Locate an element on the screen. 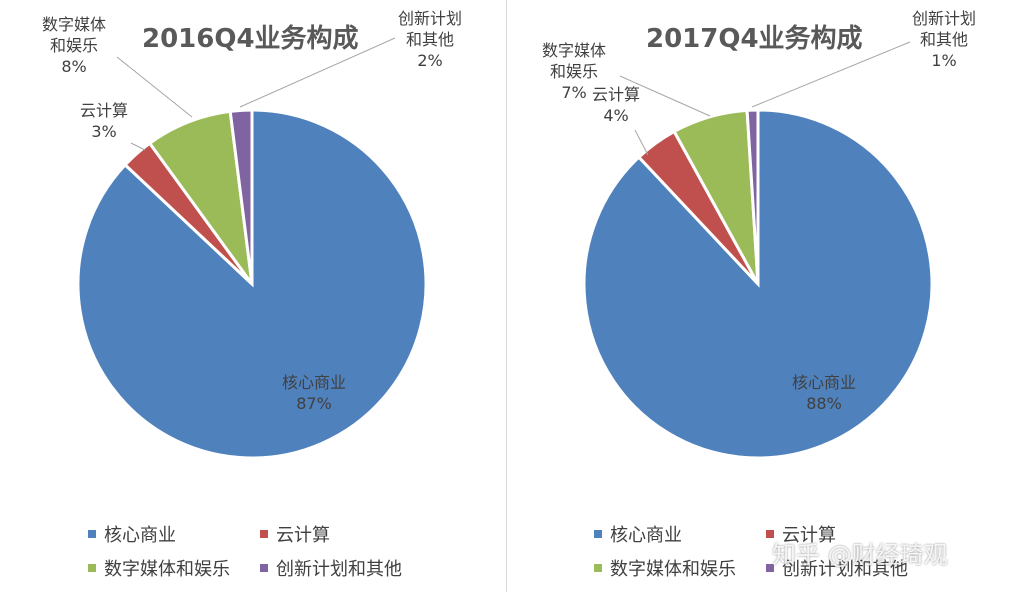 Image resolution: width=1012 pixels, height=592 pixels. data-label-innovation: 创新计划 和其他 1% is located at coordinates (944, 39).